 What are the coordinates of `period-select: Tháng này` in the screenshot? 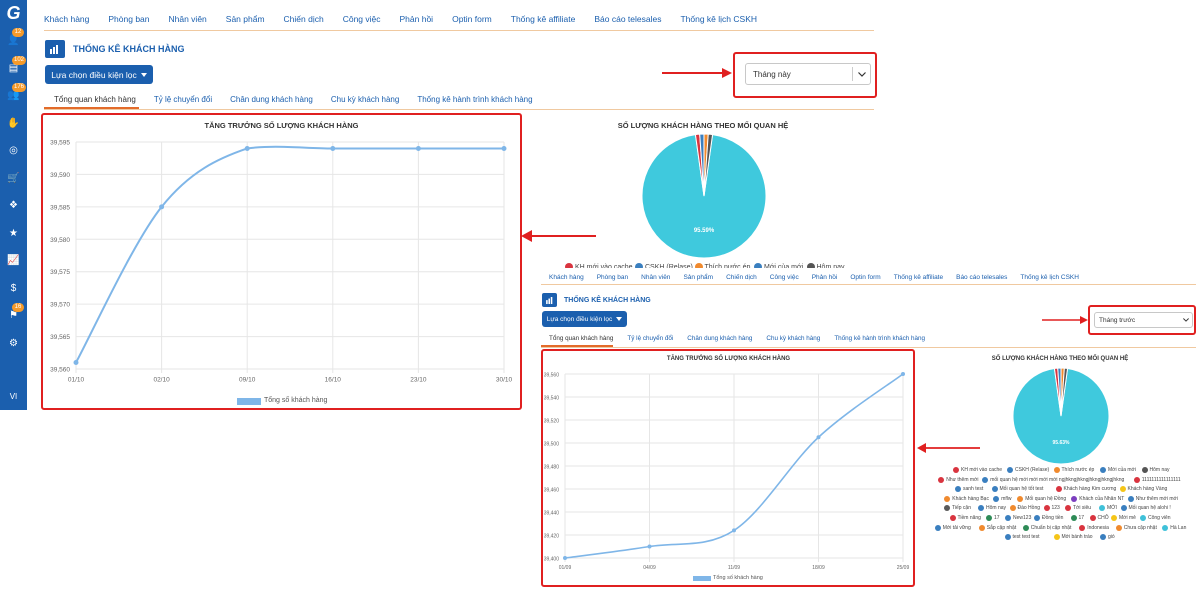 It's located at (808, 74).